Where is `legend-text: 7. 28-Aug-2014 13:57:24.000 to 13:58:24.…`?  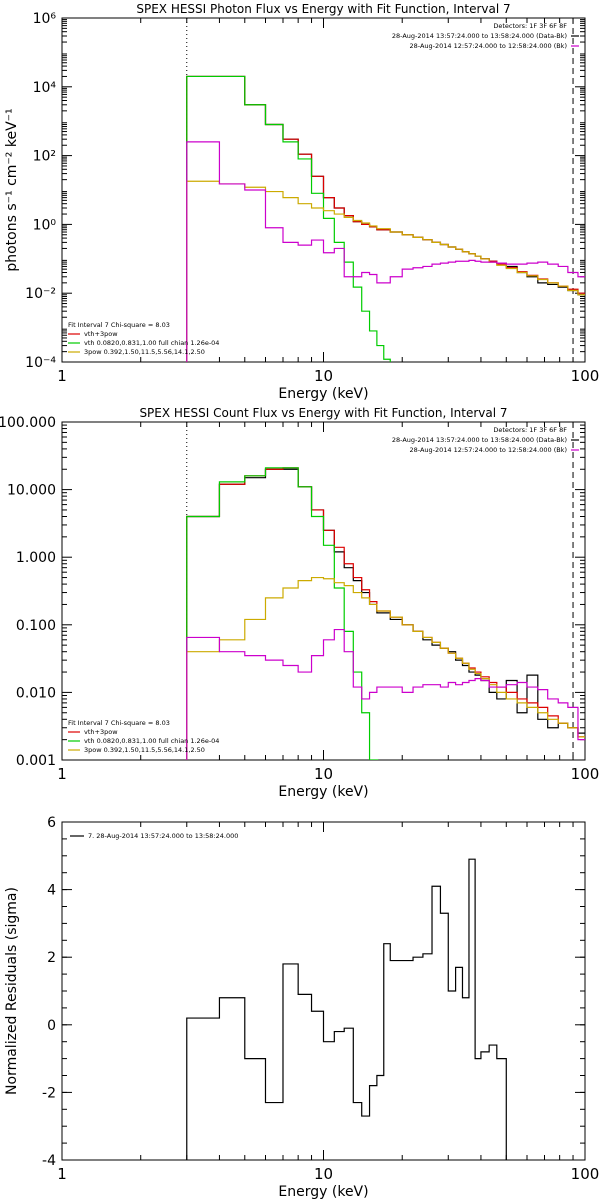 legend-text: 7. 28-Aug-2014 13:57:24.000 to 13:58:24.… is located at coordinates (163, 836).